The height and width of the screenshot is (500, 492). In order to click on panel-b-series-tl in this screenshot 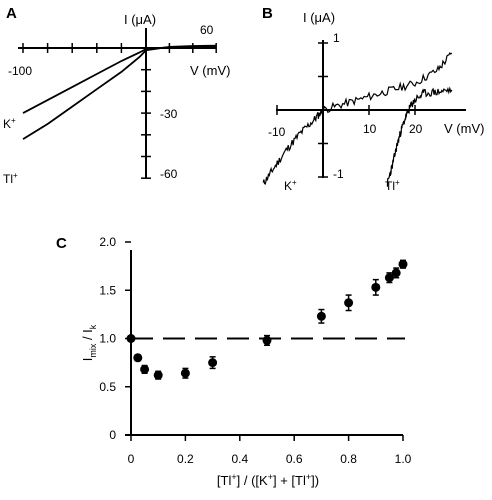, I will do `click(419, 136)`.